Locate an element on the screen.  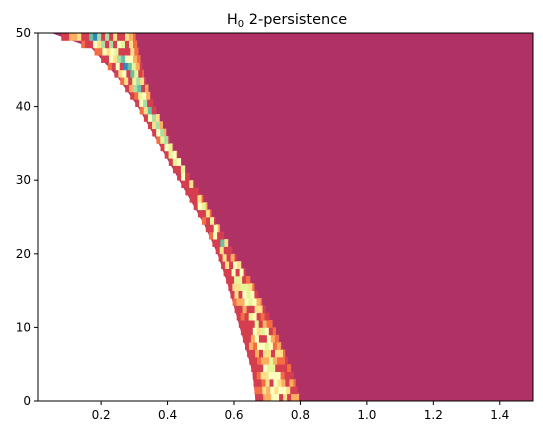
y-tick-label: 0 is located at coordinates (27, 401).